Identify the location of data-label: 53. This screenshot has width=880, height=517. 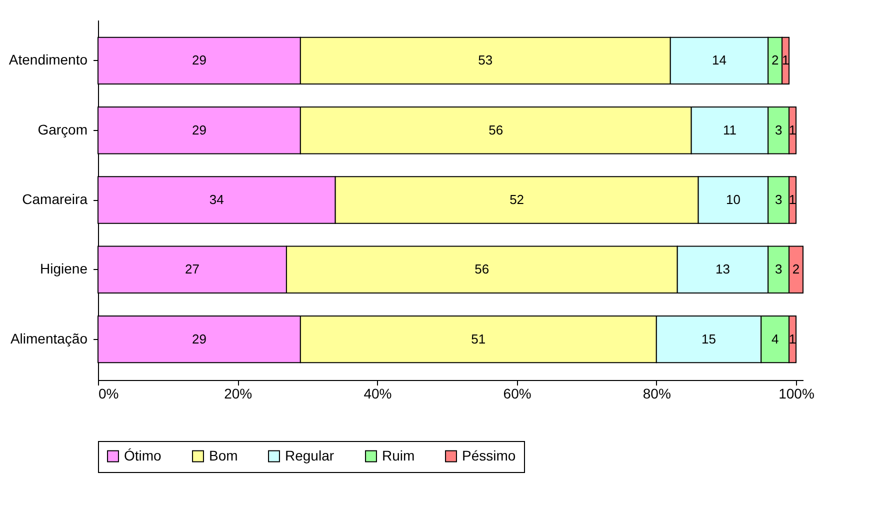
(485, 60).